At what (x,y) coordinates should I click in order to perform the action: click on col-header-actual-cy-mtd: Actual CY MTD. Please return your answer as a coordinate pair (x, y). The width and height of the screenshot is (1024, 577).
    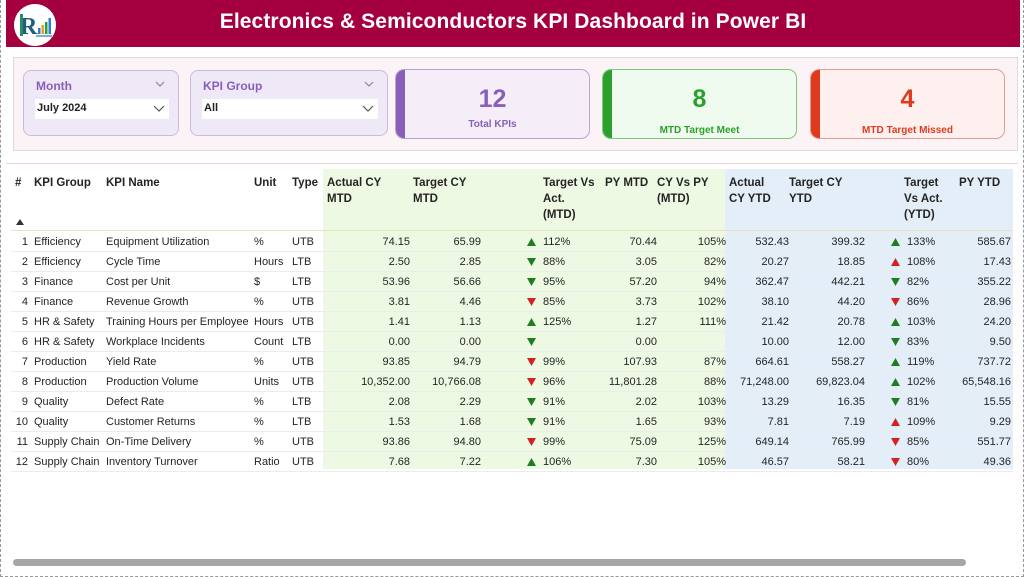
    Looking at the image, I should click on (354, 191).